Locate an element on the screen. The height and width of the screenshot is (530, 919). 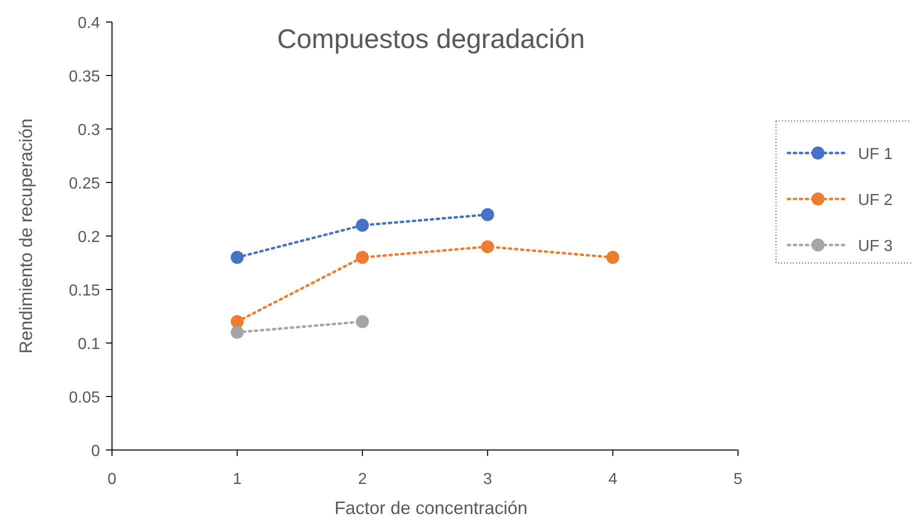
y-tick-label: 0.3 is located at coordinates (89, 130).